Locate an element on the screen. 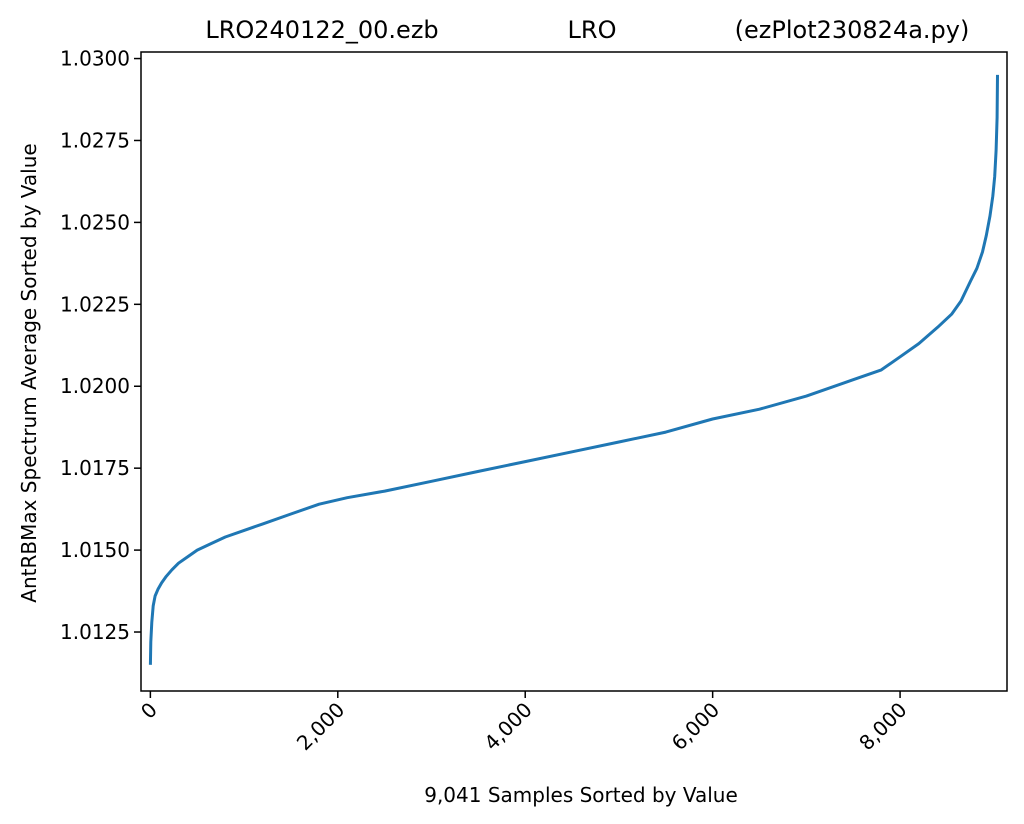 Image resolution: width=1024 pixels, height=824 pixels. x-tick-label: 6,000 is located at coordinates (695, 726).